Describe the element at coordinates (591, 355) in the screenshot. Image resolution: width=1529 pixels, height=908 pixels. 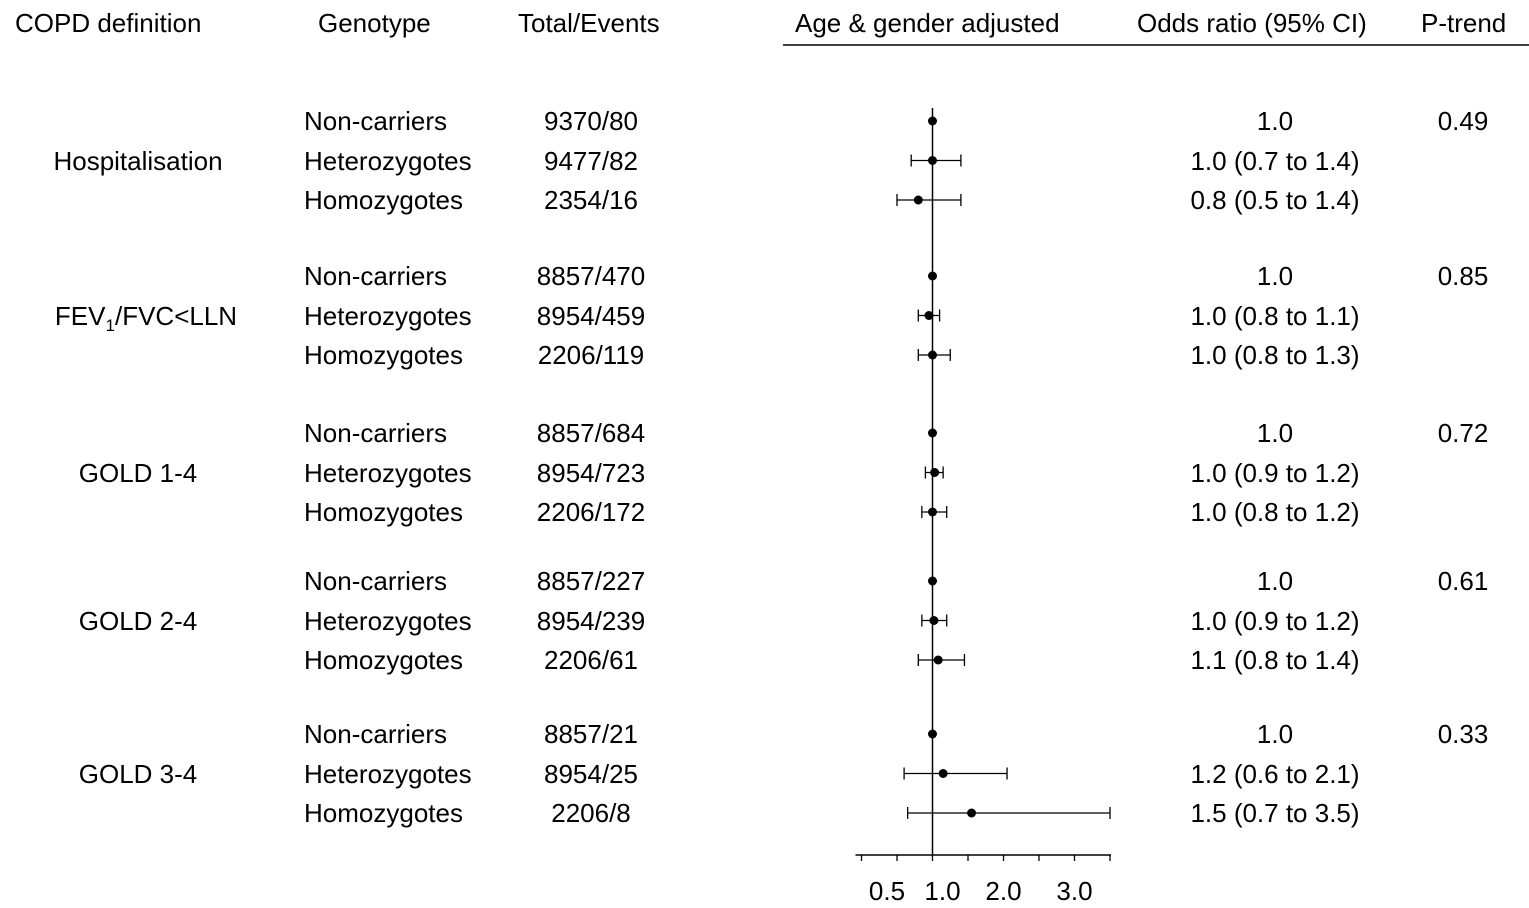
I see `total-events-cell: 2206/119` at that location.